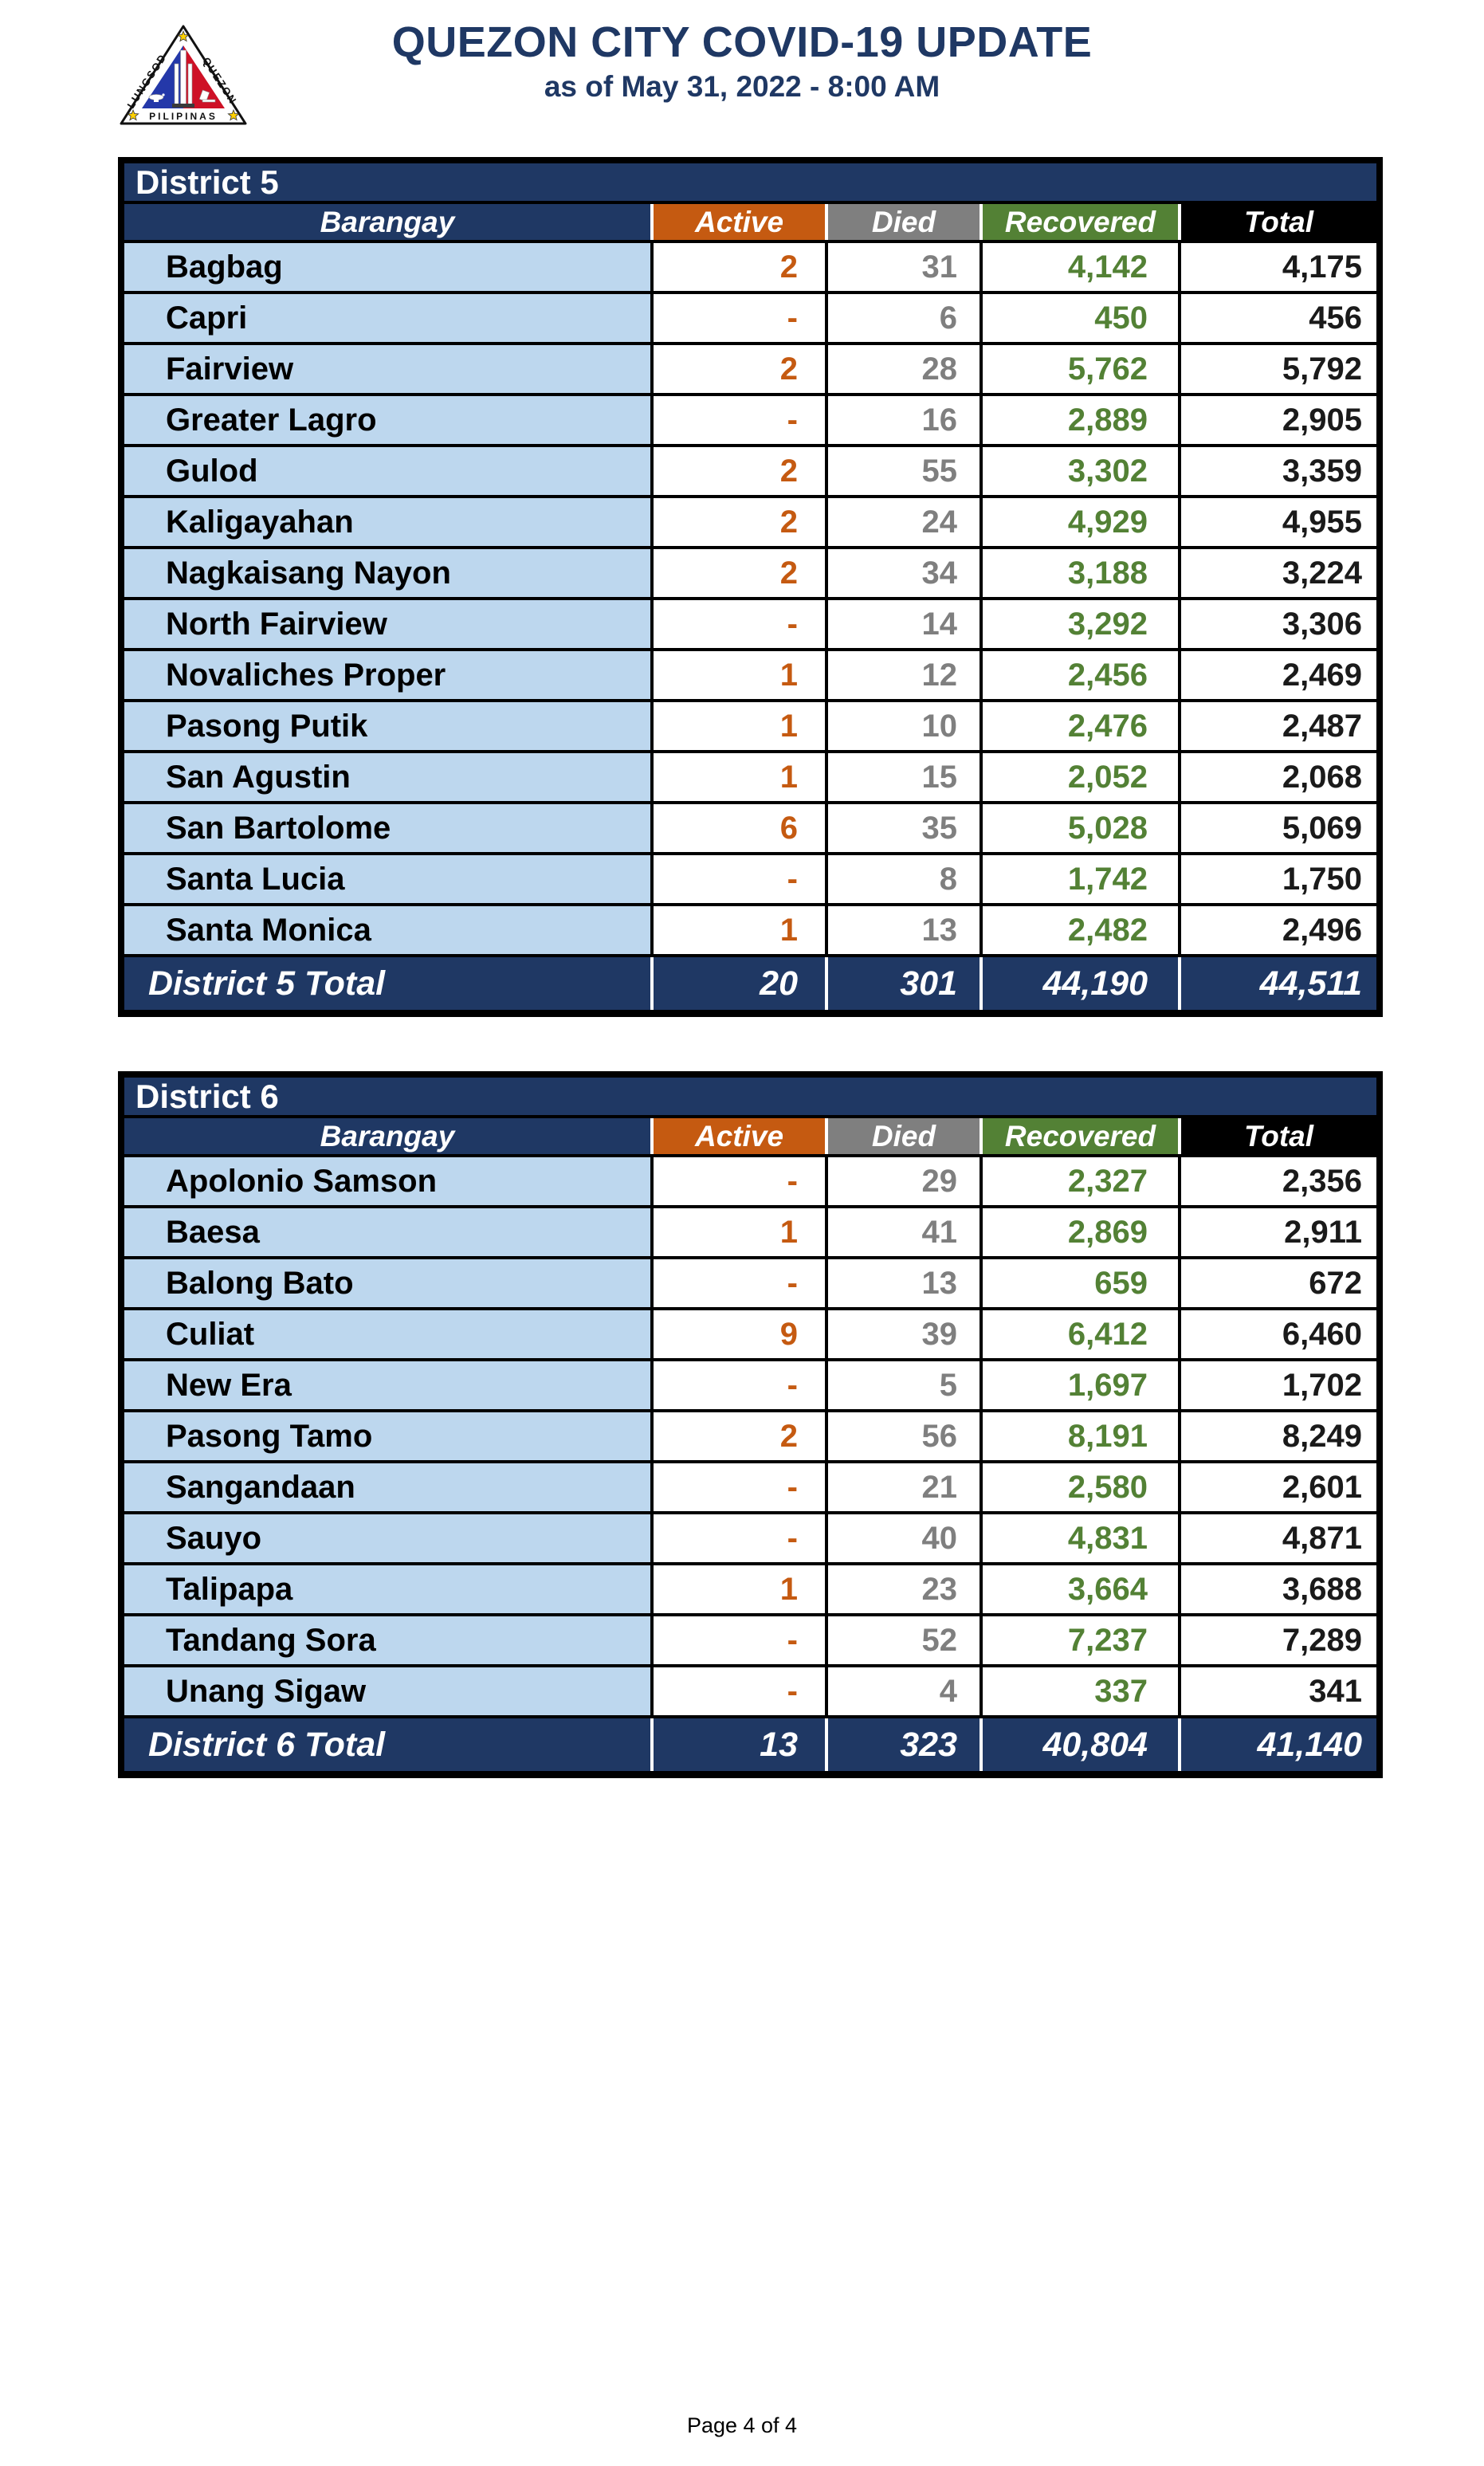  What do you see at coordinates (183, 79) in the screenshot?
I see `monument-icon` at bounding box center [183, 79].